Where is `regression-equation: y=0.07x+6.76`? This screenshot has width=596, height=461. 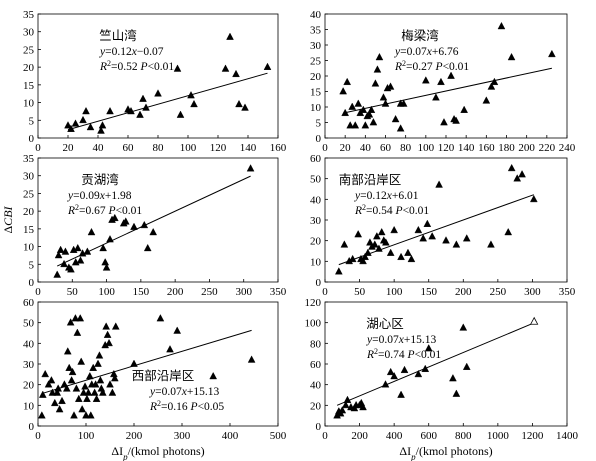
regression-equation: y=0.07x+6.76 is located at coordinates (426, 52).